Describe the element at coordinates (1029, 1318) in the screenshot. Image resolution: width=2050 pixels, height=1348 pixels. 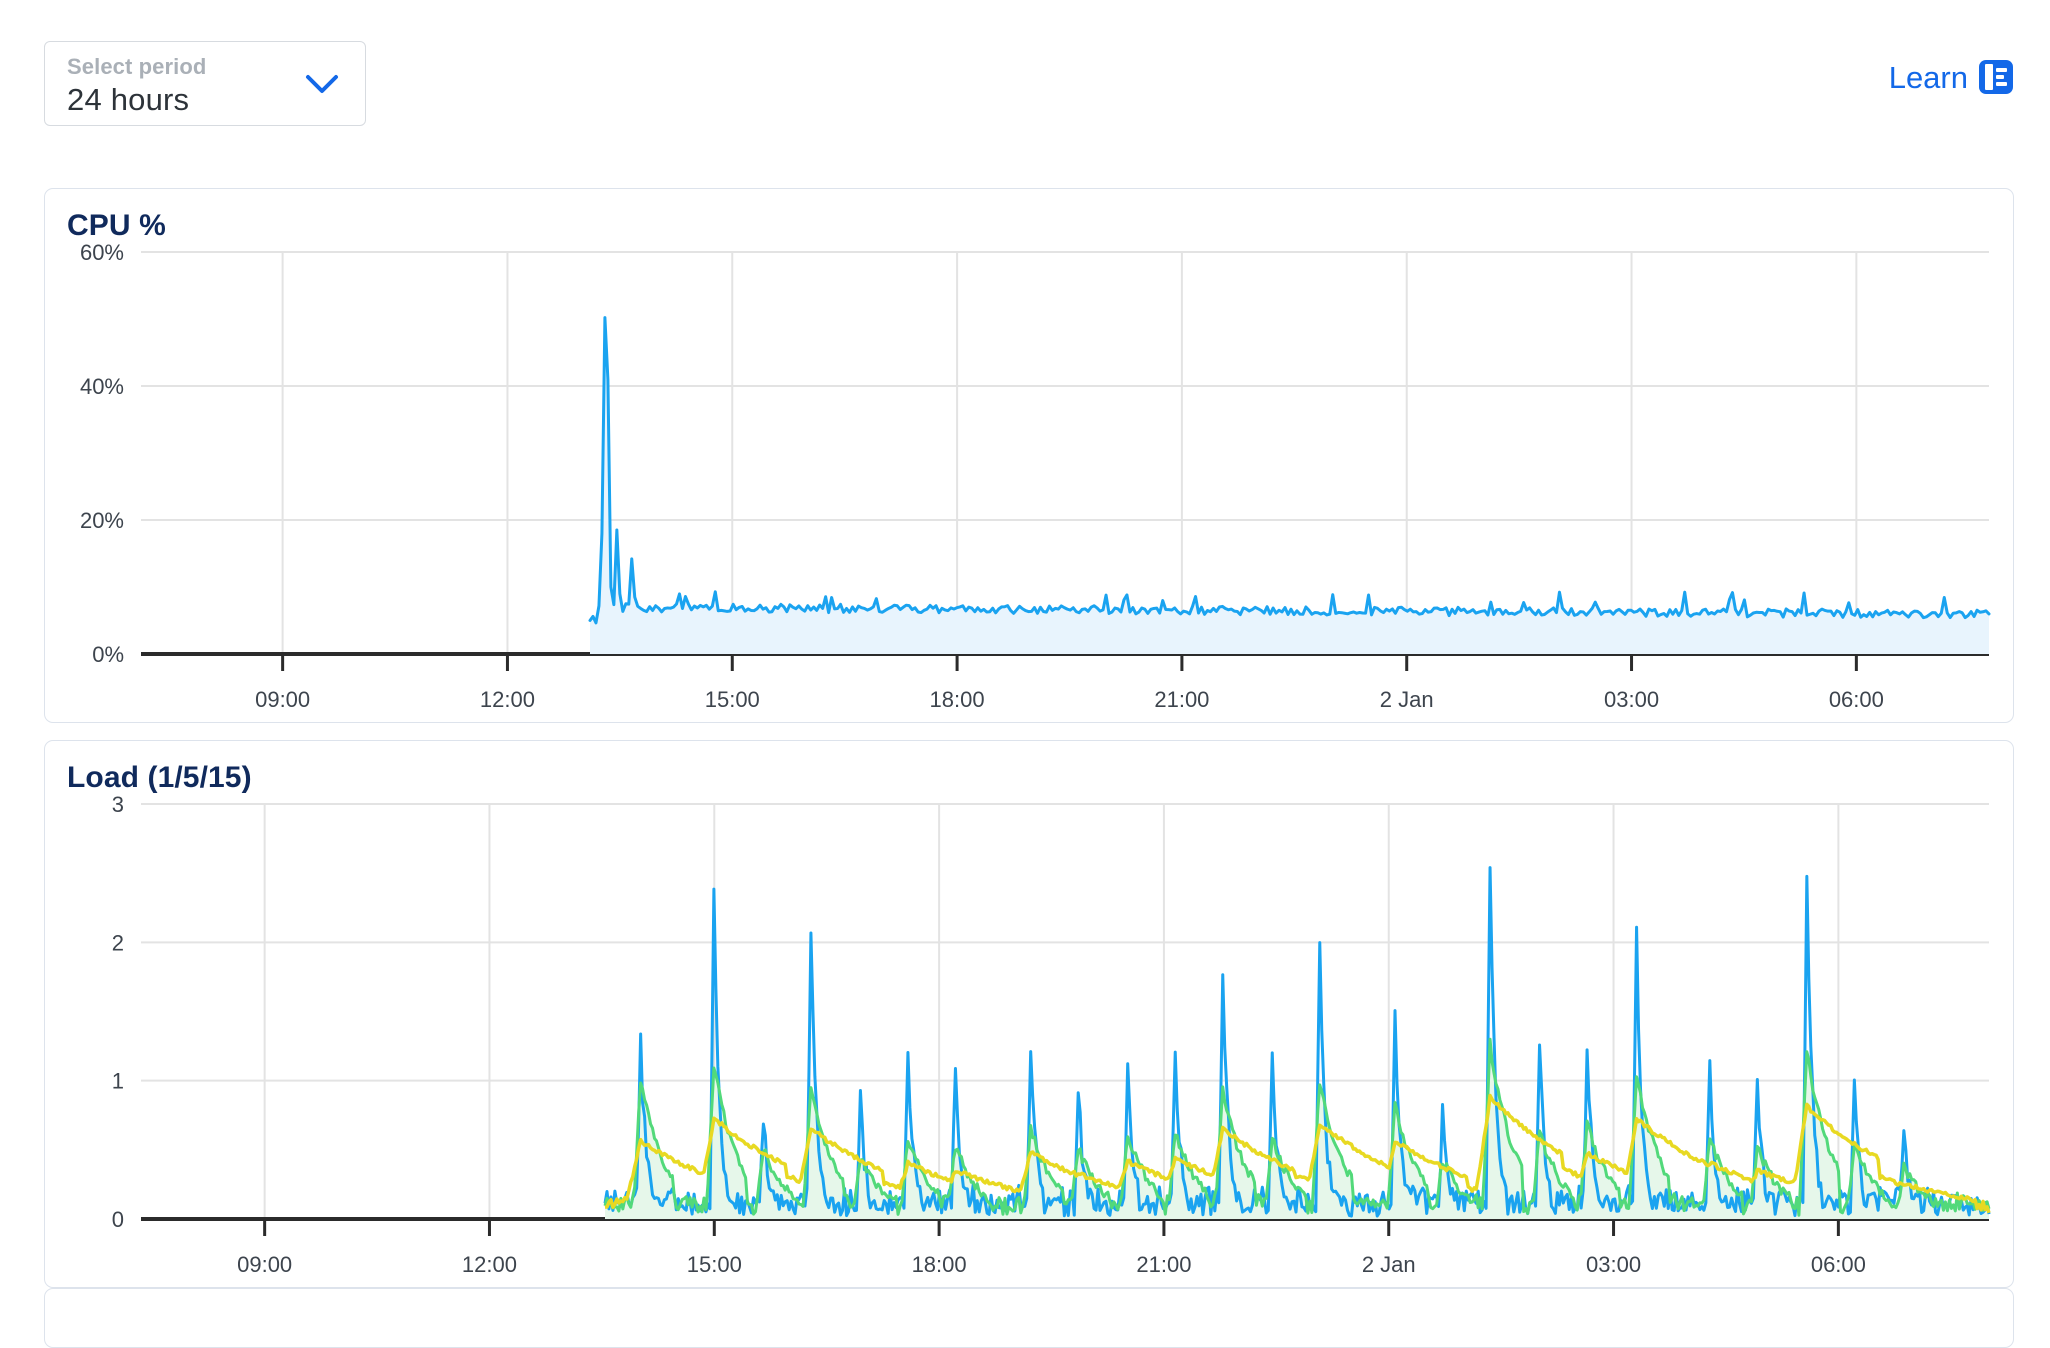
I see `next-chart-card` at that location.